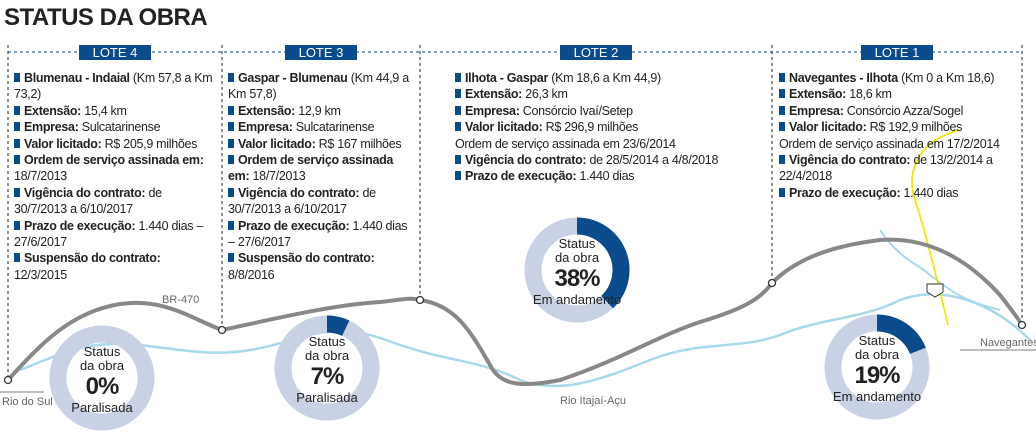 The image size is (1036, 446). I want to click on donut-track, so click(102, 378).